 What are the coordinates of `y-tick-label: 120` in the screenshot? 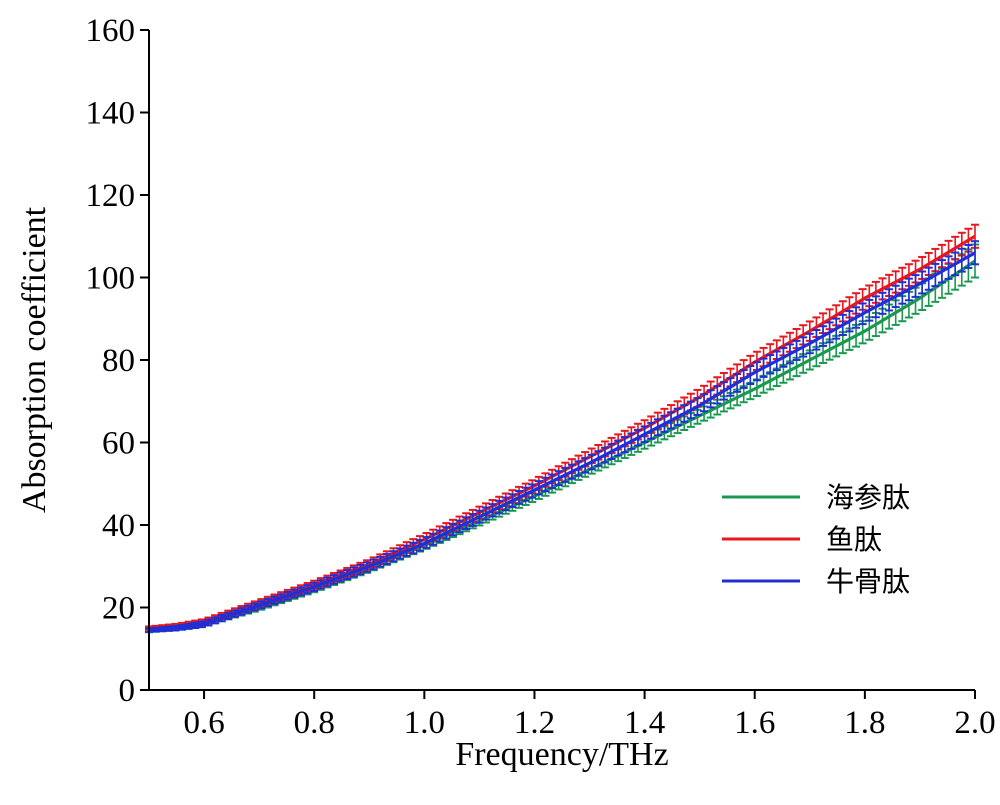 It's located at (111, 196).